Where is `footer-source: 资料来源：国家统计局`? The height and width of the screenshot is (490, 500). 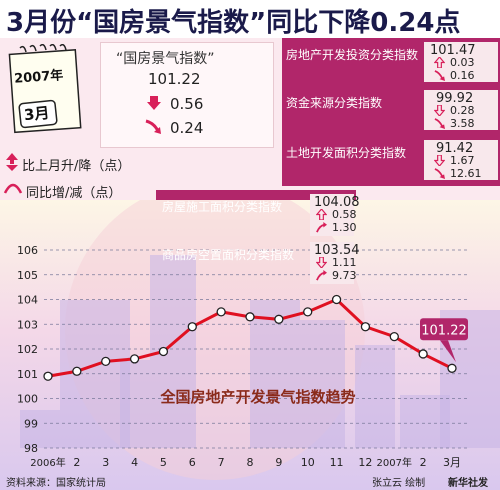
footer-source: 资料来源：国家统计局 is located at coordinates (56, 483).